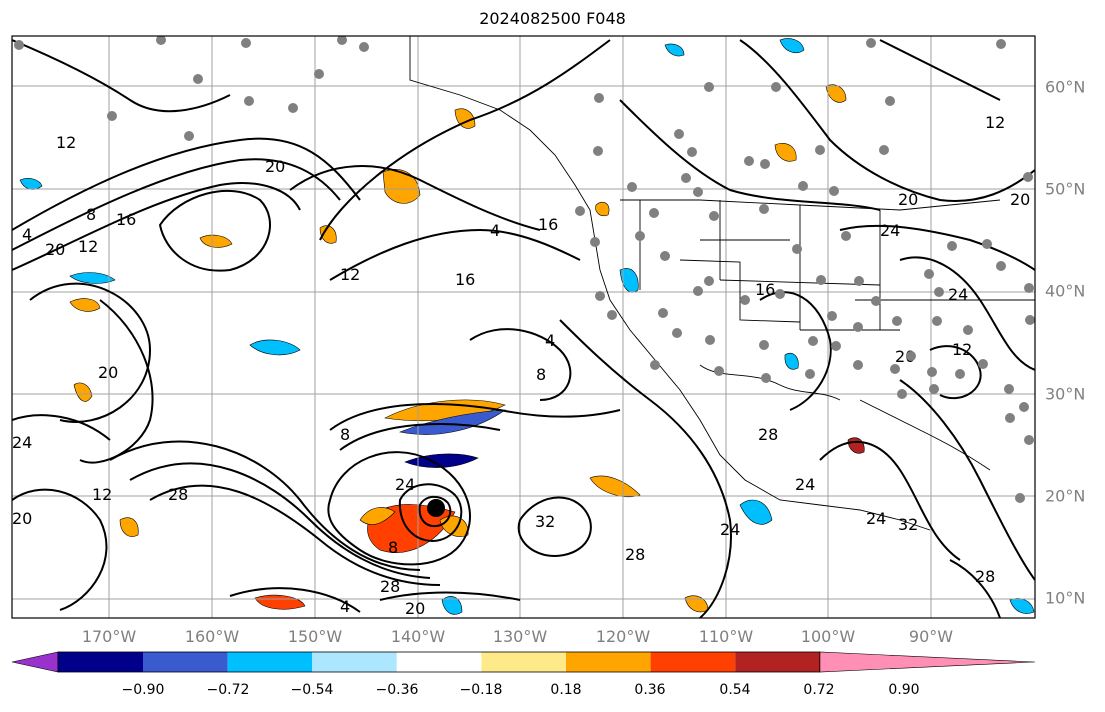  Describe the element at coordinates (212, 636) in the screenshot. I see `lon-label: 160°W` at that location.